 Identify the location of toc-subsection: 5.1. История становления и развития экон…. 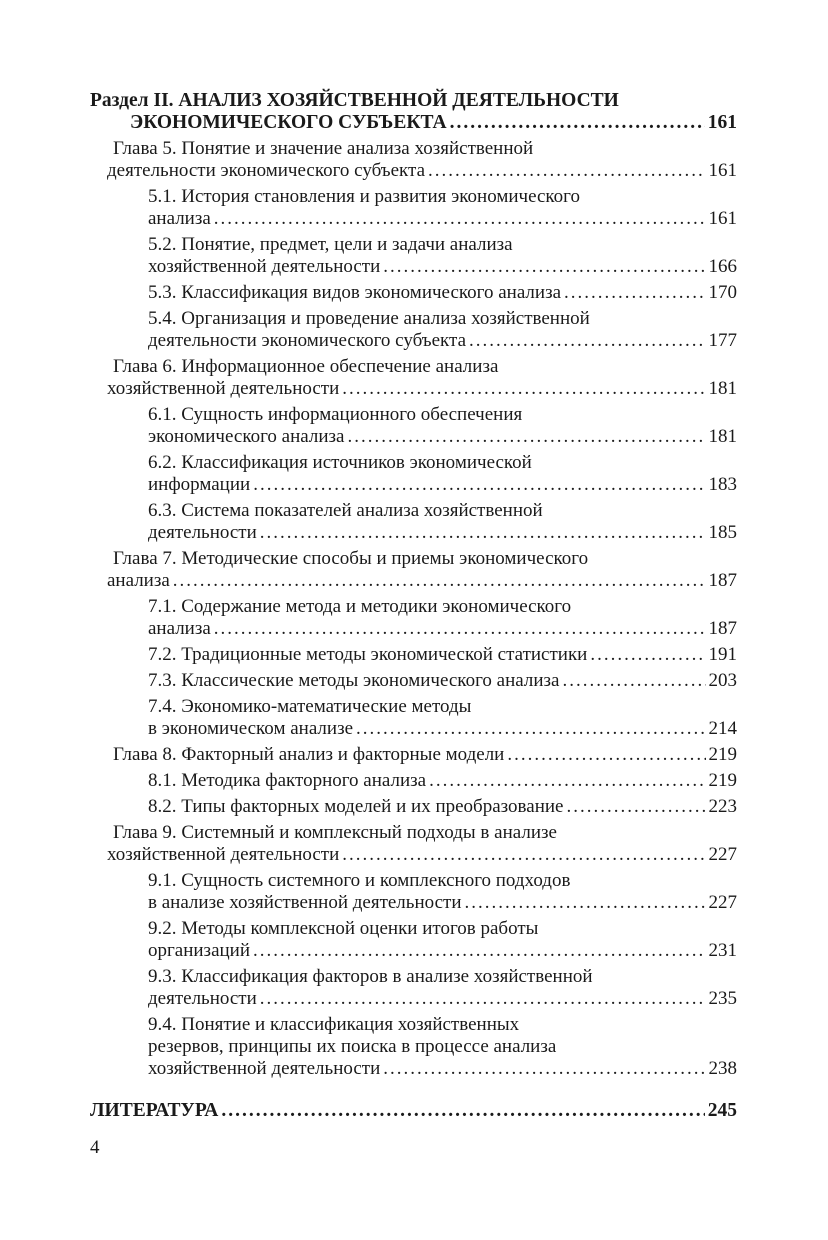
(413, 208).